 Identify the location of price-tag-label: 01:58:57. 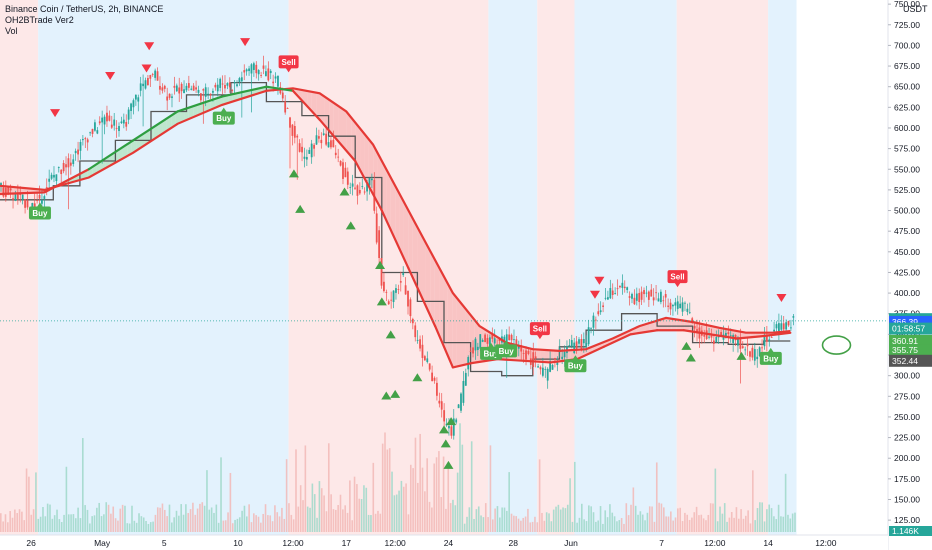
(908, 329).